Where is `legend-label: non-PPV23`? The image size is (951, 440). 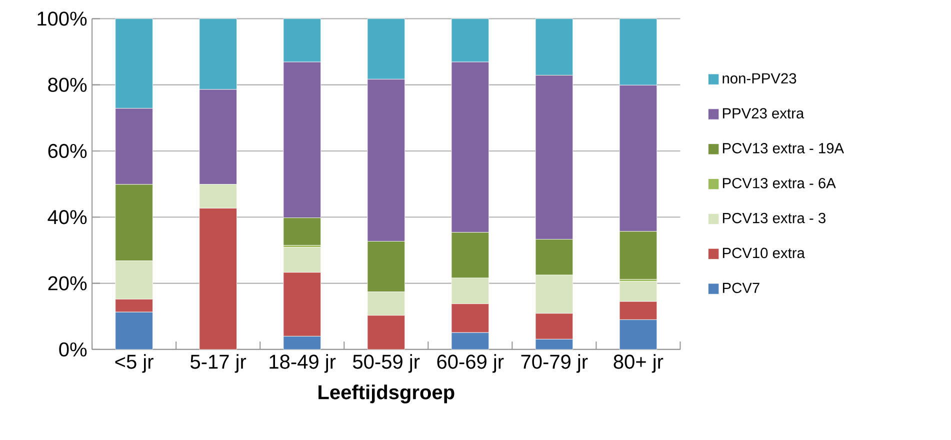 legend-label: non-PPV23 is located at coordinates (759, 78).